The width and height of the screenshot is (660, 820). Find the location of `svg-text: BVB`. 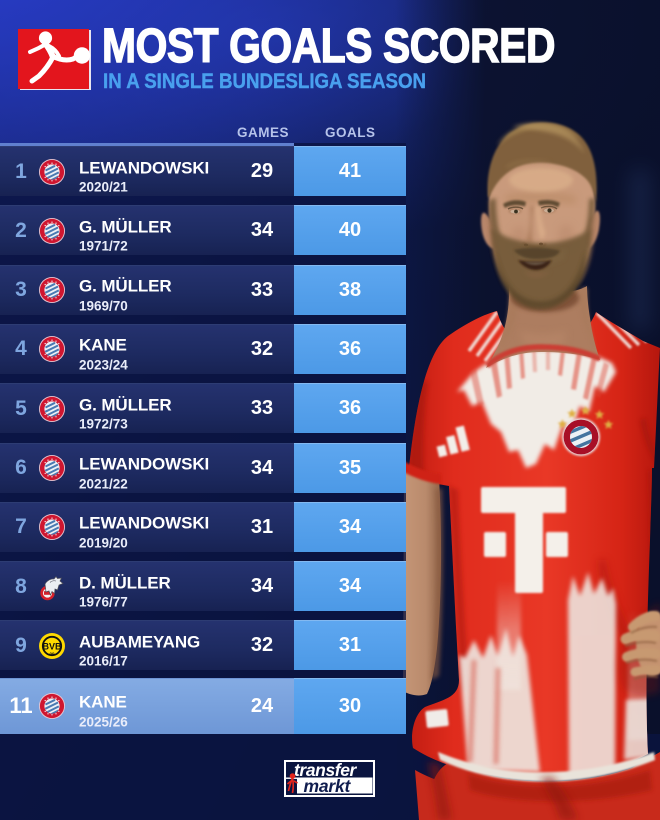

svg-text: BVB is located at coordinates (52, 646).